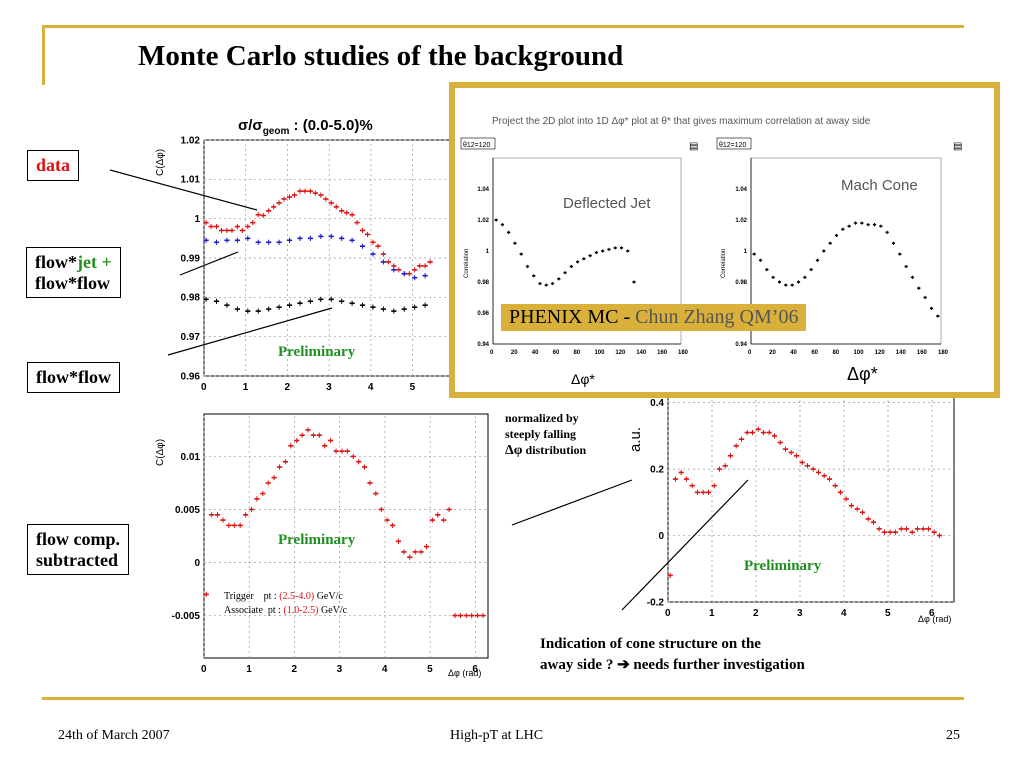 The image size is (1024, 768). I want to click on chart-bottom-left-xlabel: Δφ (rad), so click(464, 673).